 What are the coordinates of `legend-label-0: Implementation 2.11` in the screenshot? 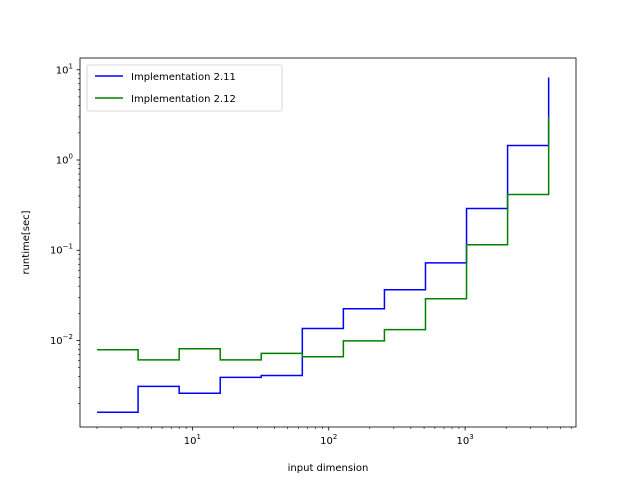 It's located at (183, 77).